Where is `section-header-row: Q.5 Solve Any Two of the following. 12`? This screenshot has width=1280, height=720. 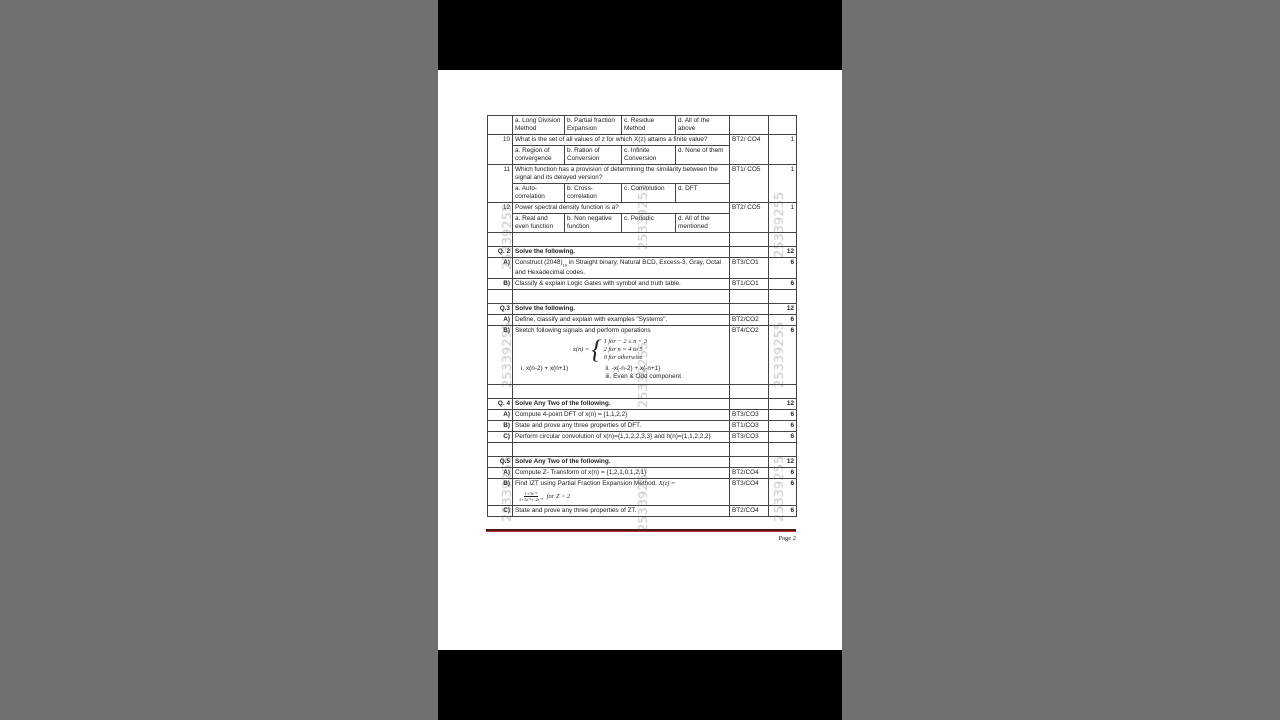 section-header-row: Q.5 Solve Any Two of the following. 12 is located at coordinates (642, 462).